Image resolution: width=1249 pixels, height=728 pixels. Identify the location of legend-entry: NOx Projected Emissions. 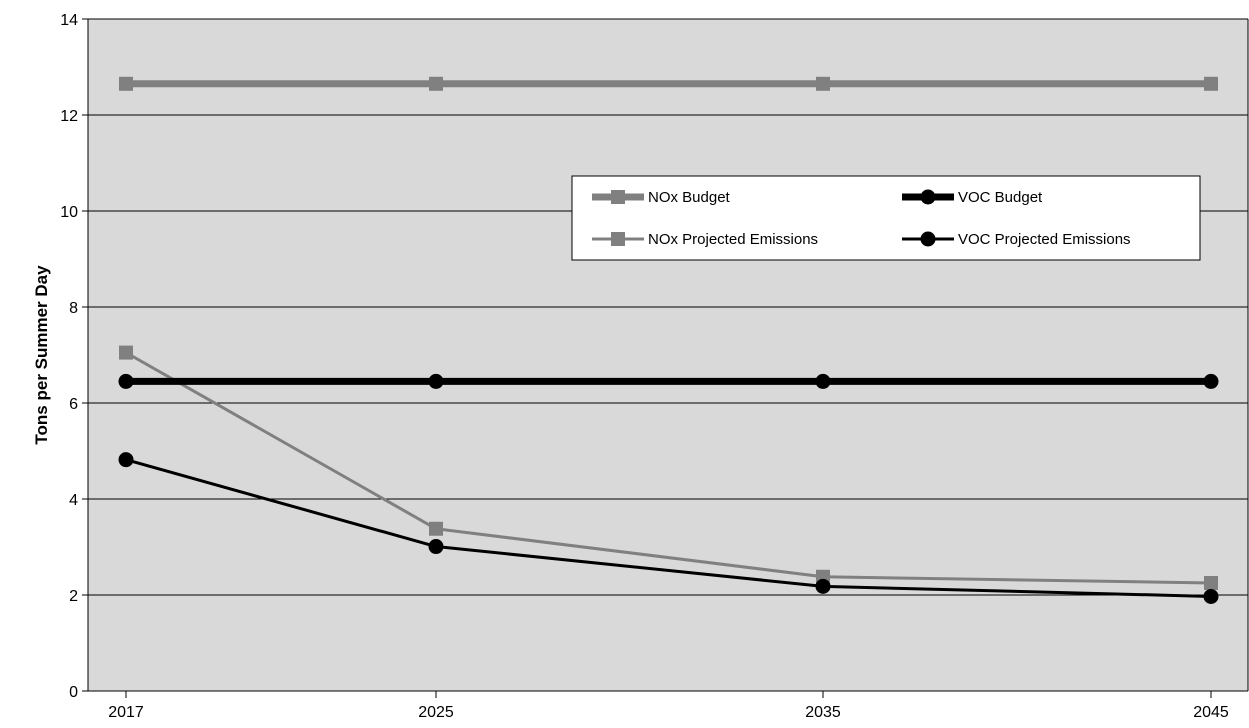
(705, 239).